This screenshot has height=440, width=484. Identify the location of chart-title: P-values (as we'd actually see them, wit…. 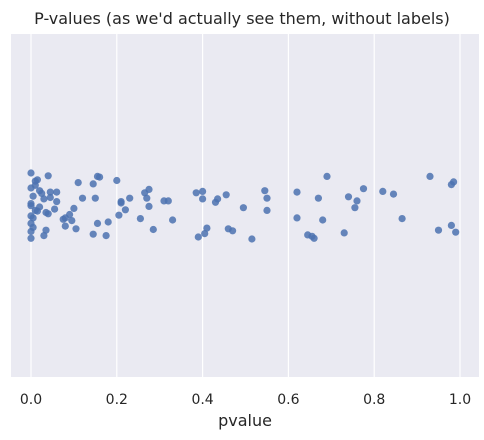
(242, 18).